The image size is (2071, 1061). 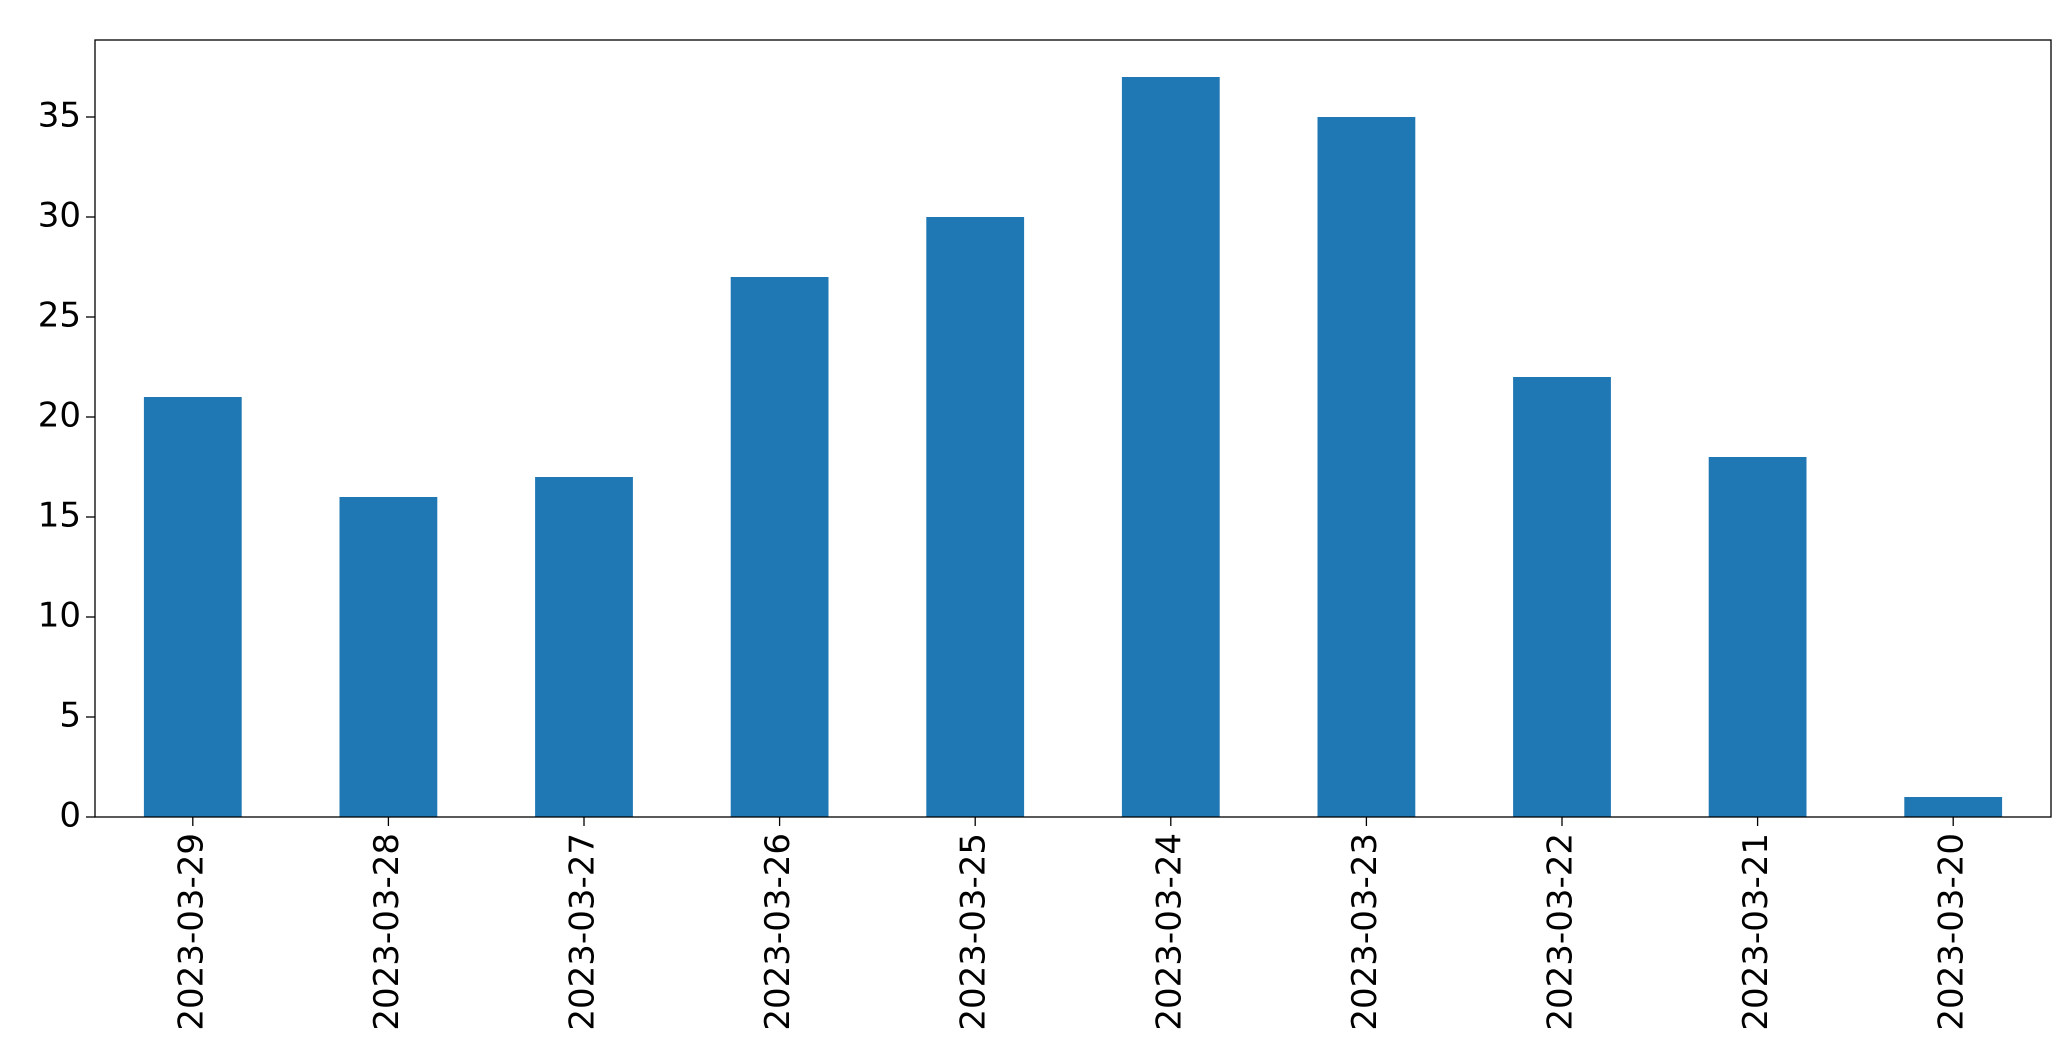 I want to click on x-tick-label: 2023-03-24, so click(x=1169, y=932).